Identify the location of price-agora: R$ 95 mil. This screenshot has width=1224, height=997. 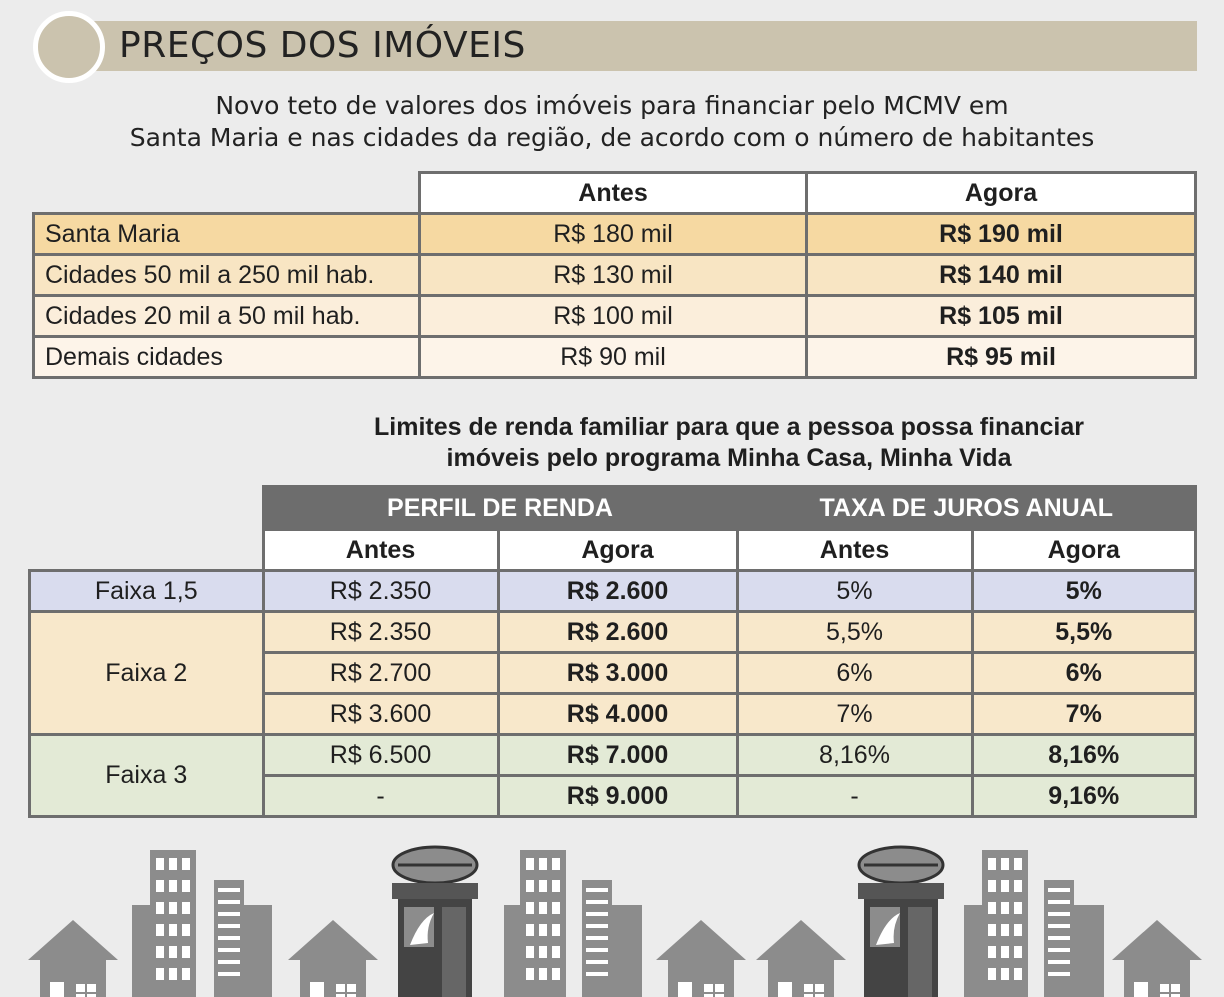
(1001, 357).